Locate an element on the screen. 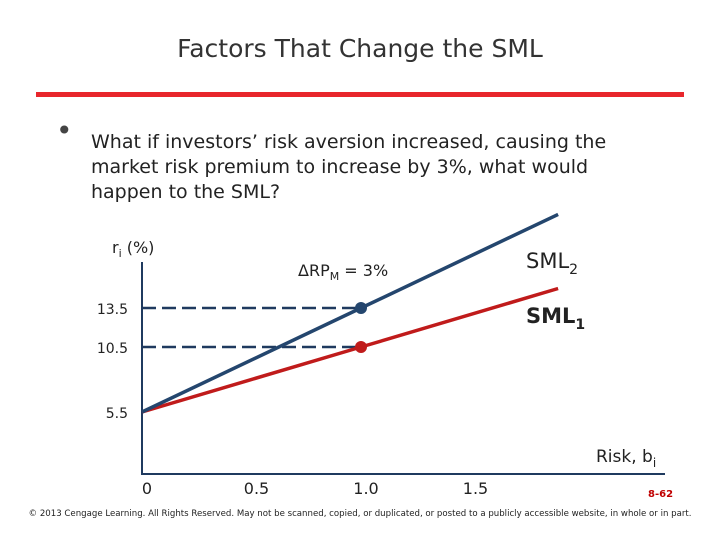 Image resolution: width=720 pixels, height=540 pixels. sml2-market-point is located at coordinates (361, 308).